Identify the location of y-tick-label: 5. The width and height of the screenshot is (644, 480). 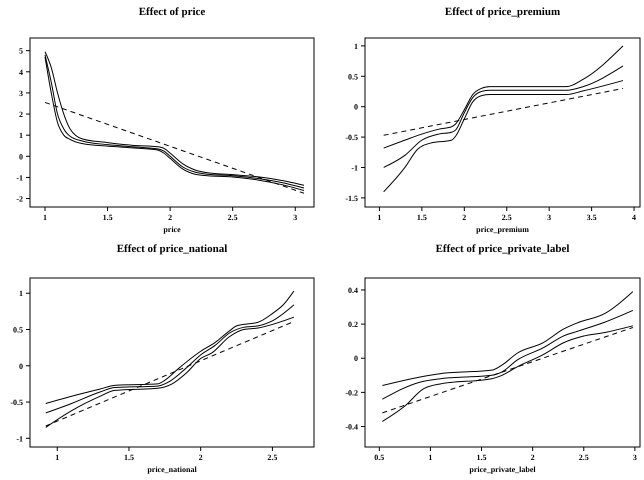
(21, 51).